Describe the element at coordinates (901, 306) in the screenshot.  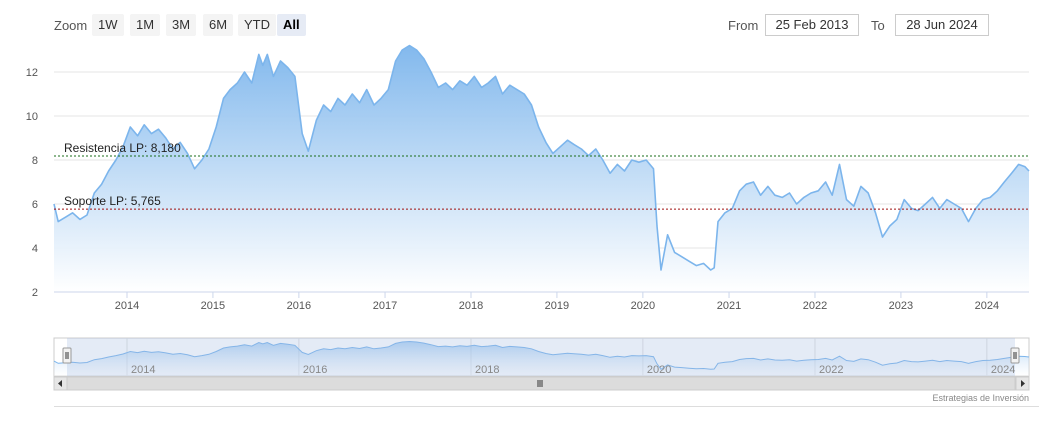
I see `x-tick-label: 2023` at that location.